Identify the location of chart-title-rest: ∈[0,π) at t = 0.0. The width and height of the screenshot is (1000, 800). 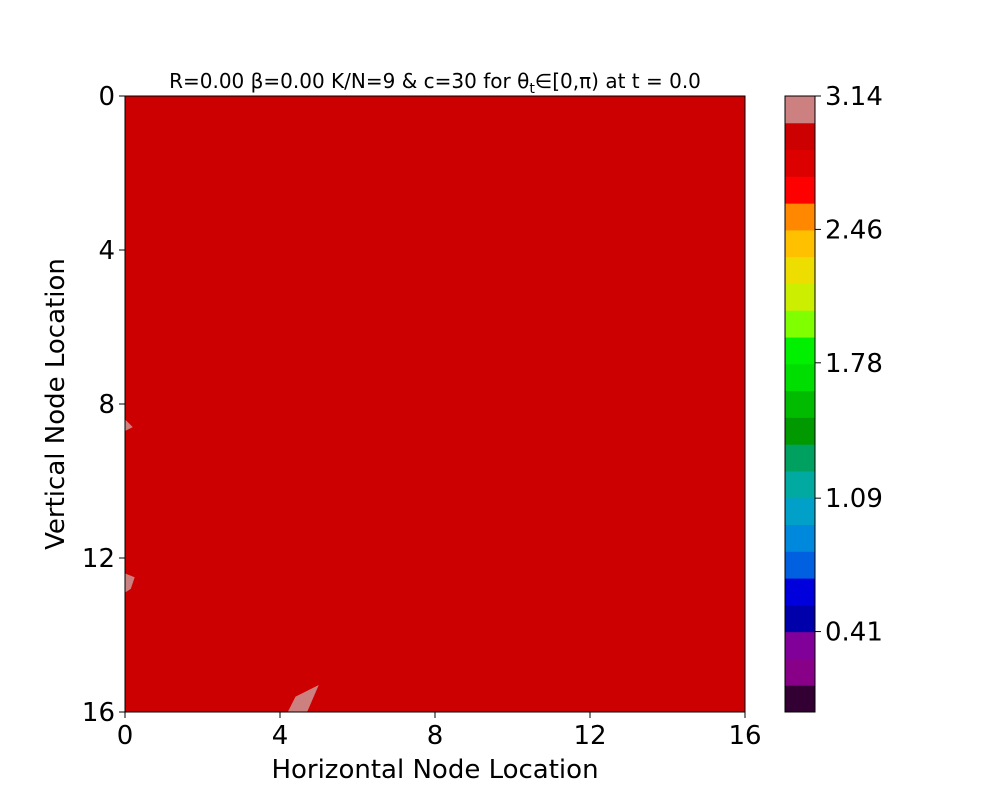
(618, 81).